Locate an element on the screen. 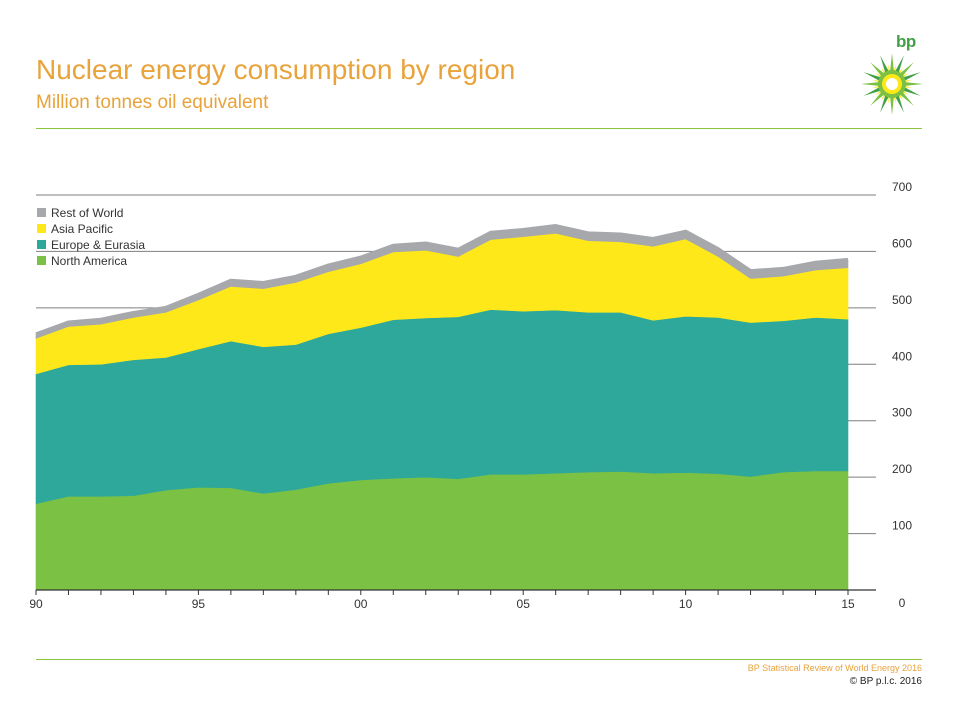 The height and width of the screenshot is (720, 960). chart-subtitle: Million tonnes oil equivalent is located at coordinates (152, 102).